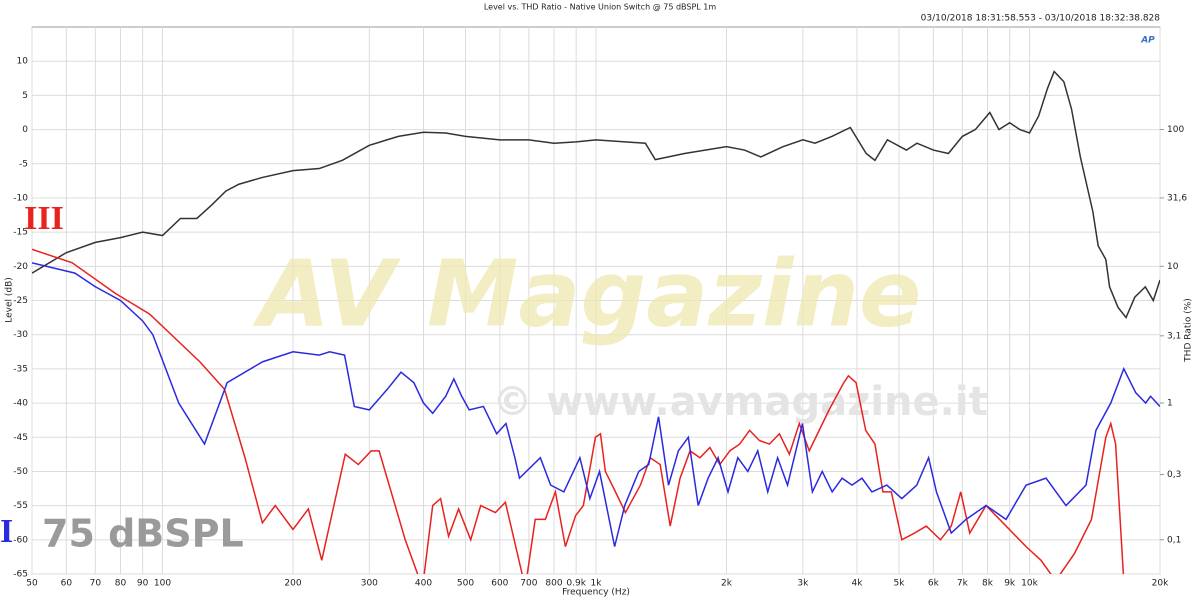  Describe the element at coordinates (1160, 584) in the screenshot. I see `x-tick-label: 20k` at that location.